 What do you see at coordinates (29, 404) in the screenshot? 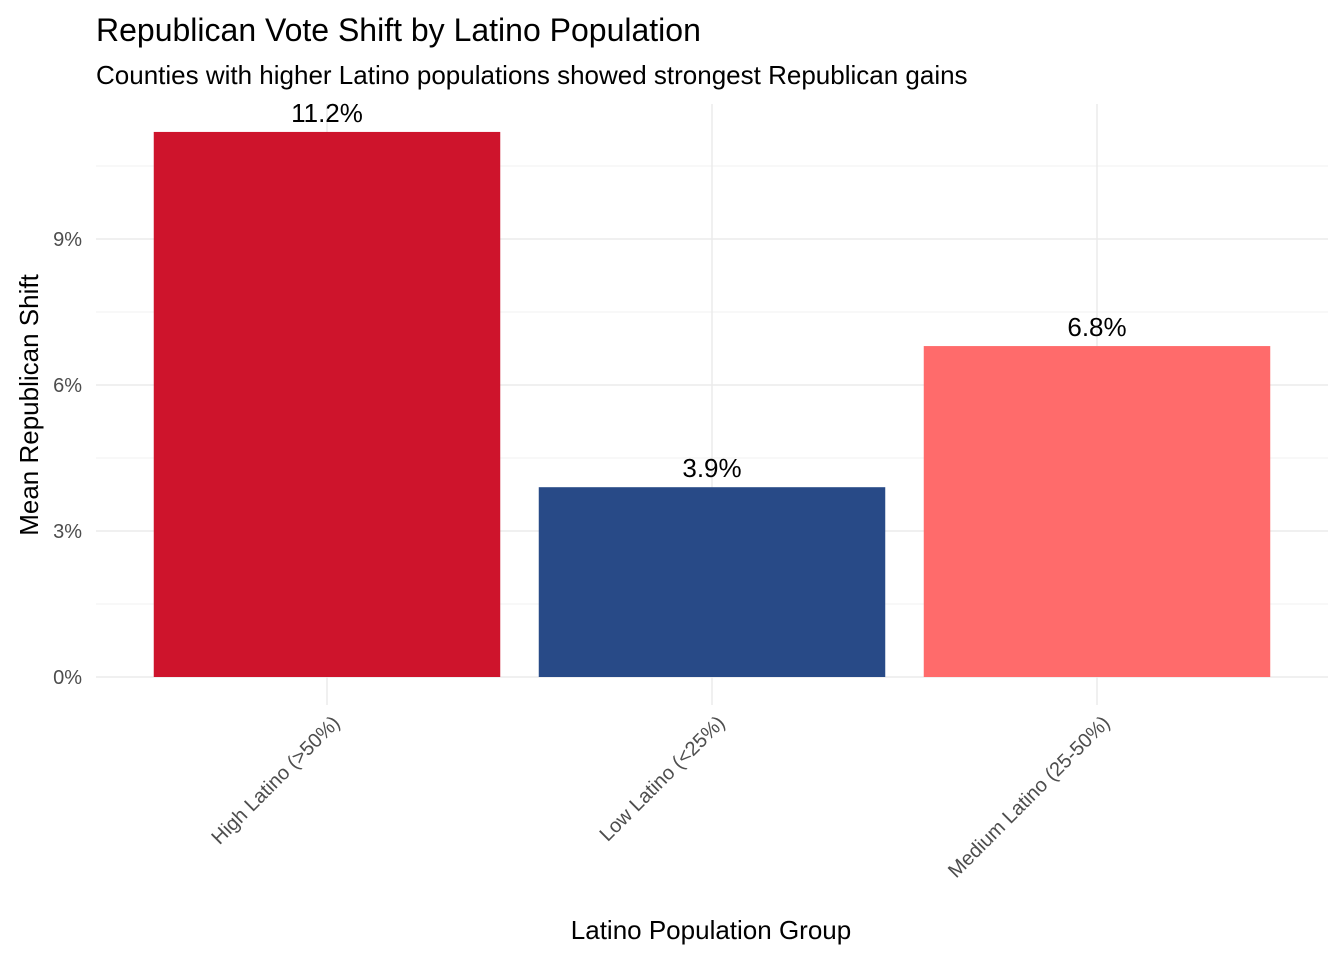
I see `y-axis-title: Mean Republican Shift` at bounding box center [29, 404].